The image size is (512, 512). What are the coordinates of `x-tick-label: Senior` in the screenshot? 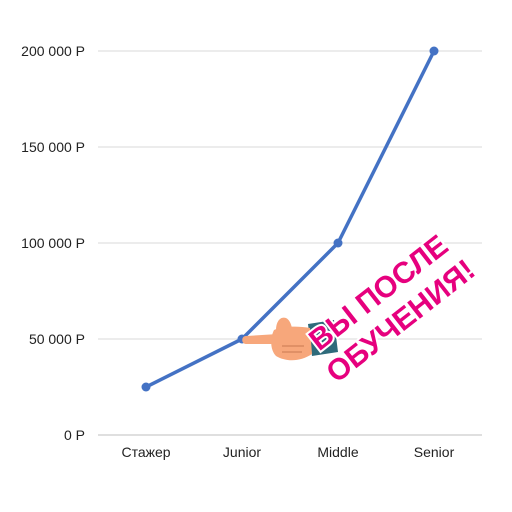 It's located at (434, 452).